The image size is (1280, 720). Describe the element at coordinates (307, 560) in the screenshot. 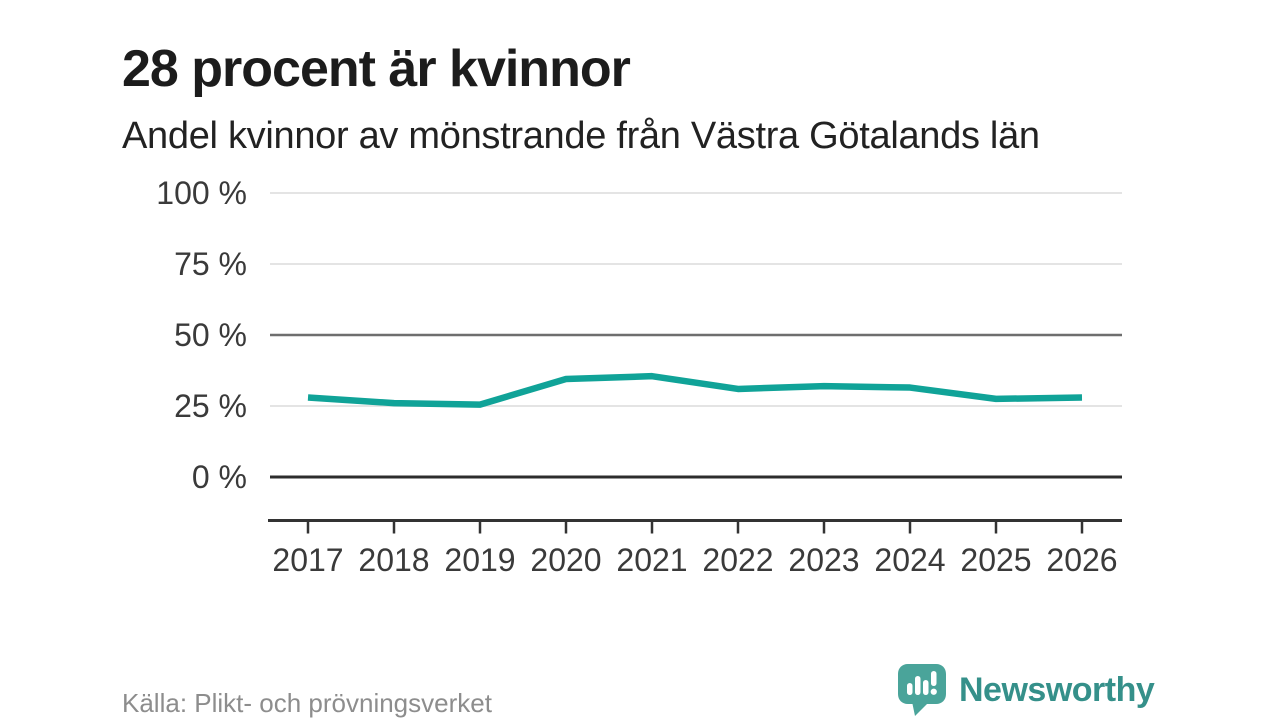

I see `x-tick-label: 2017` at that location.